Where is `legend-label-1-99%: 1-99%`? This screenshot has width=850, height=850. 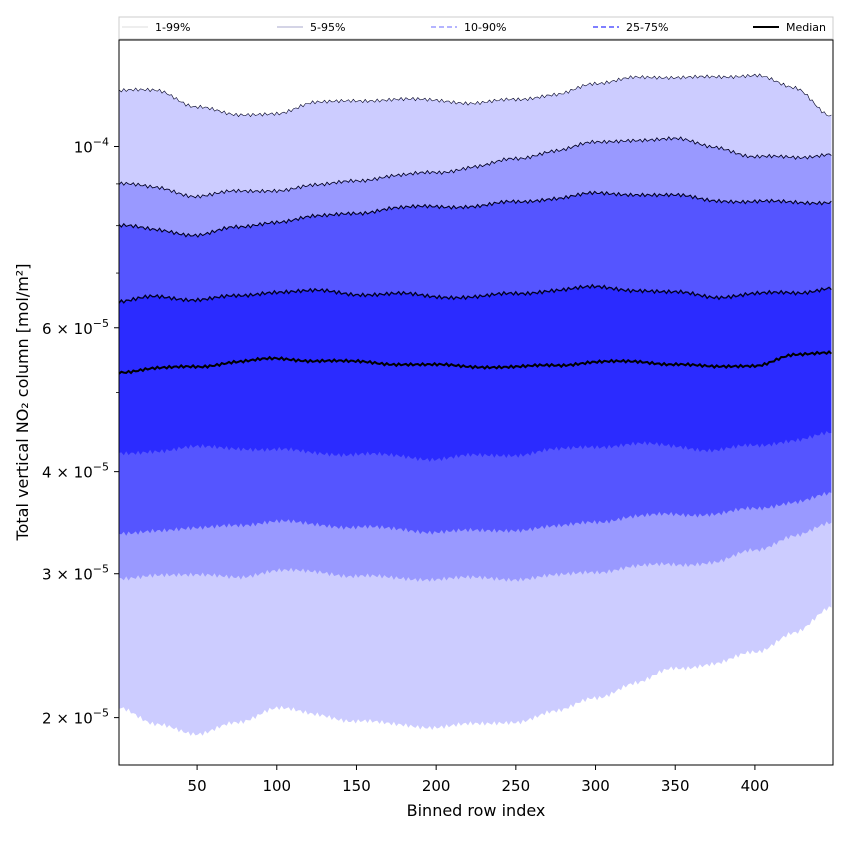
legend-label-1-99%: 1-99% is located at coordinates (172, 27).